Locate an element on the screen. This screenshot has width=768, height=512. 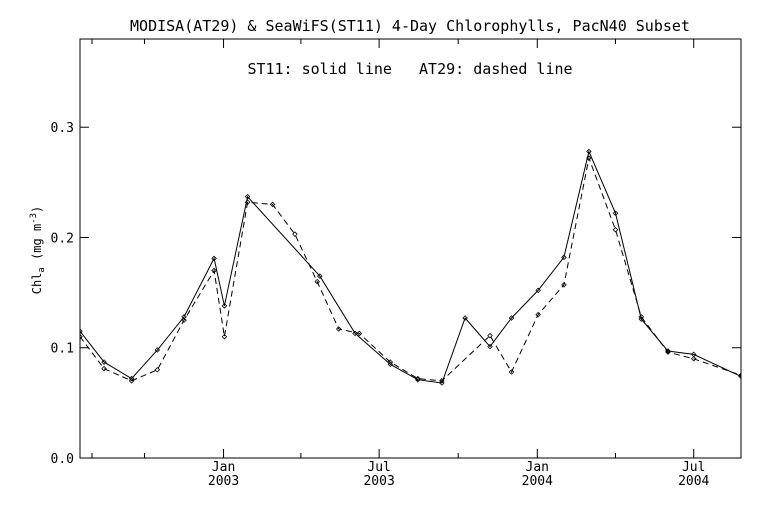
y-axis-label-main: Chl is located at coordinates (37, 284).